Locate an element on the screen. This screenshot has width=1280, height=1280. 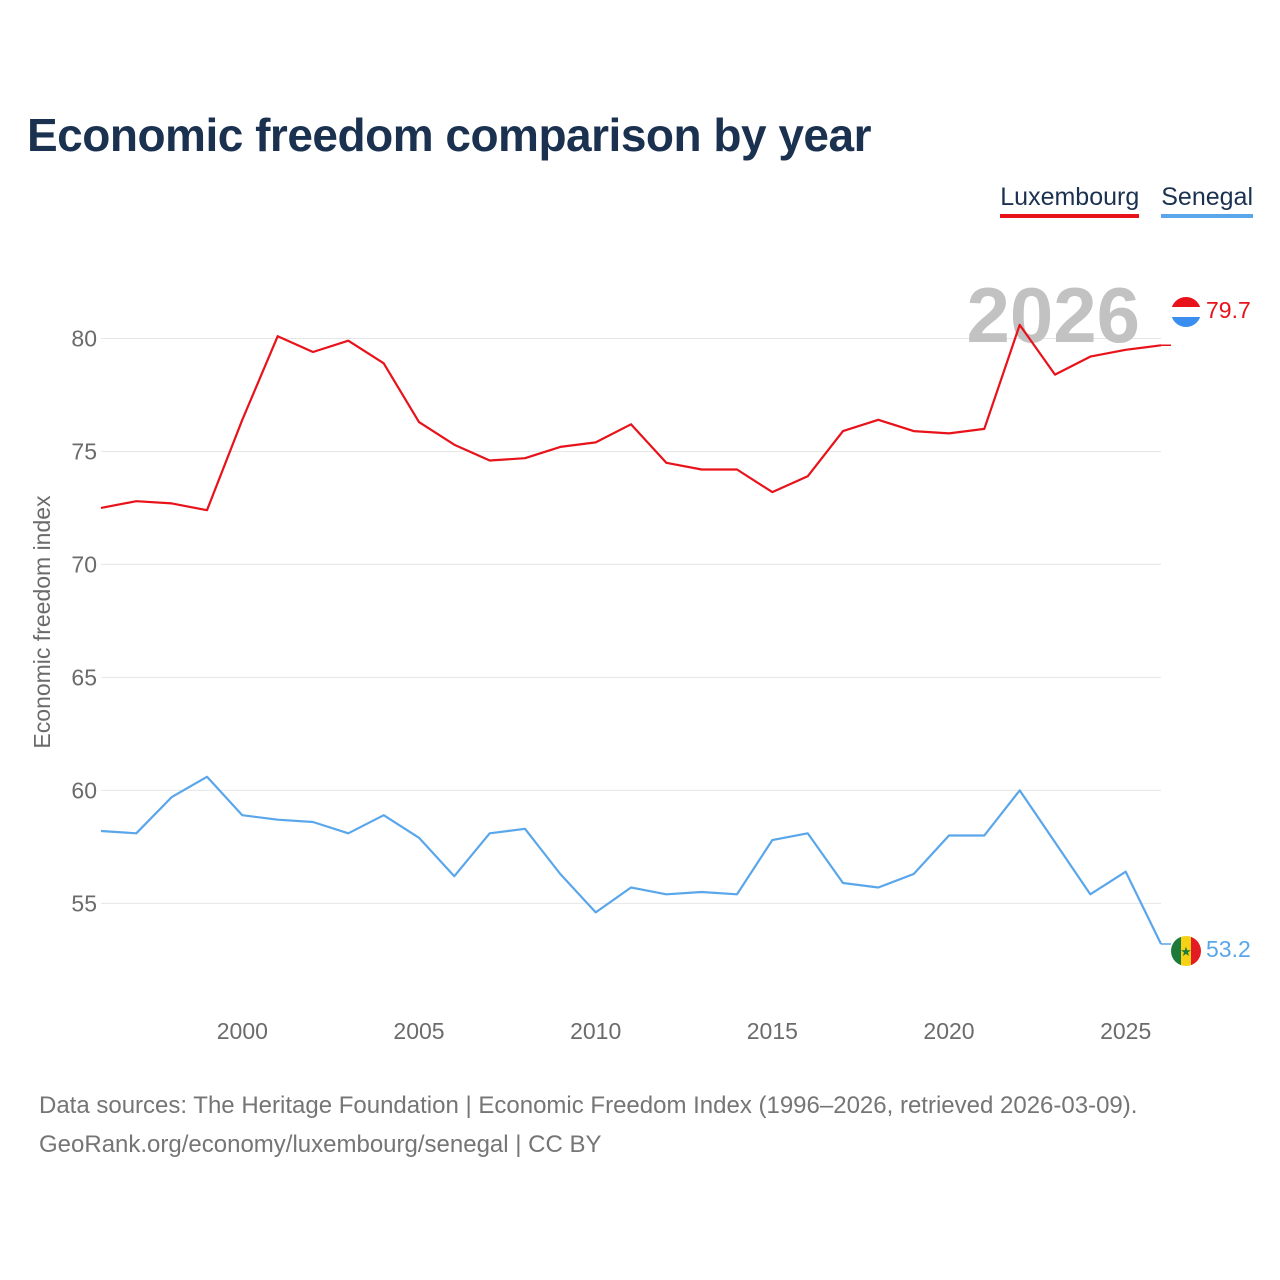
series-line-senegal is located at coordinates (631, 860).